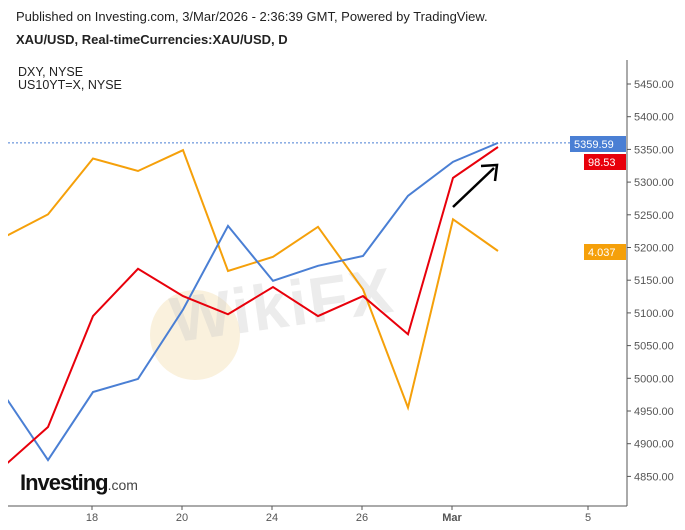 This screenshot has width=685, height=530. Describe the element at coordinates (362, 518) in the screenshot. I see `x-tick-label: 26` at that location.